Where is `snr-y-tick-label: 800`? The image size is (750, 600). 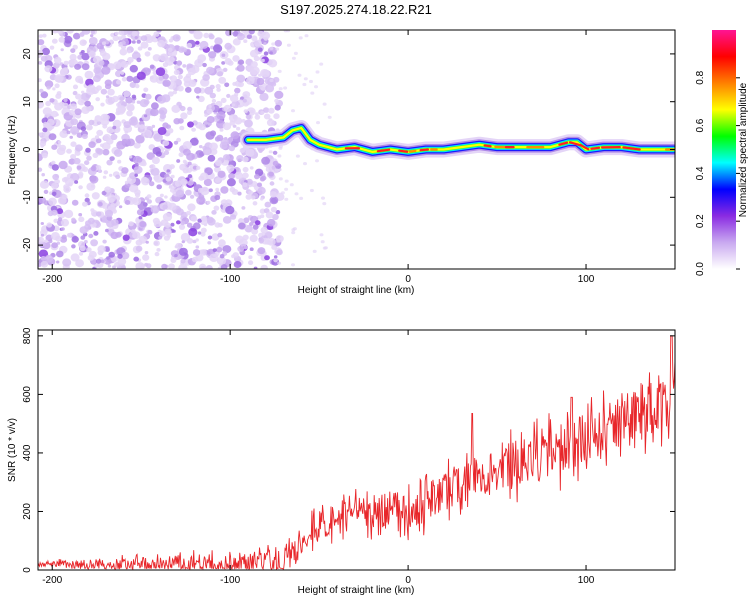 snr-y-tick-label: 800 is located at coordinates (27, 335).